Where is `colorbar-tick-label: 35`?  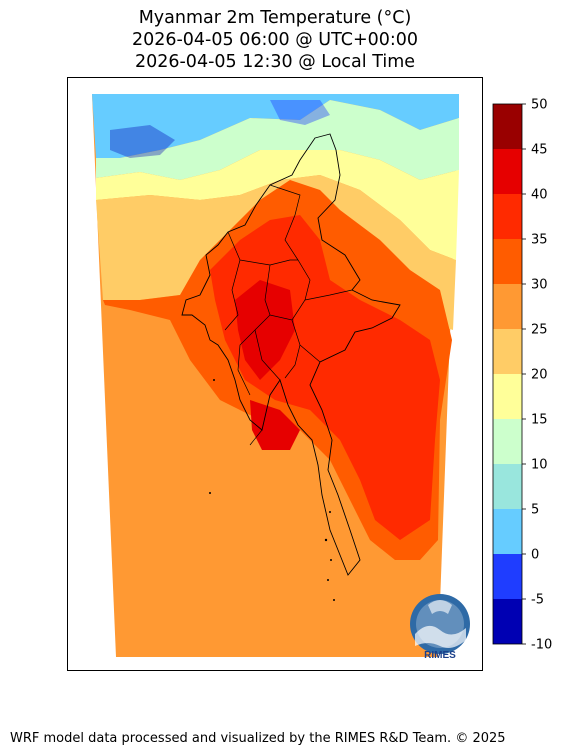 colorbar-tick-label: 35 is located at coordinates (539, 240).